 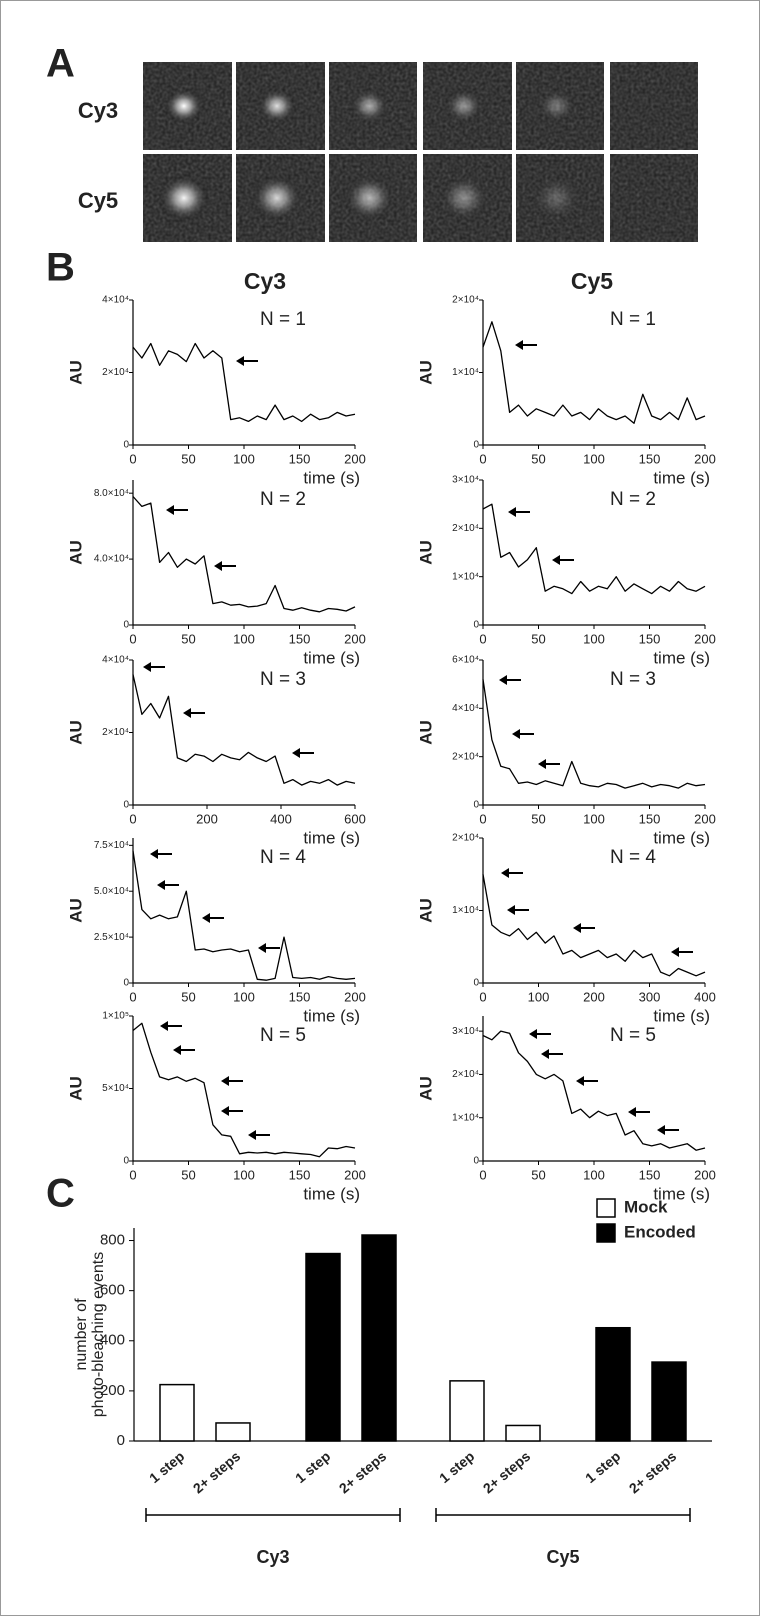 I want to click on x-tick-label: 1 step, so click(x=166, y=1467).